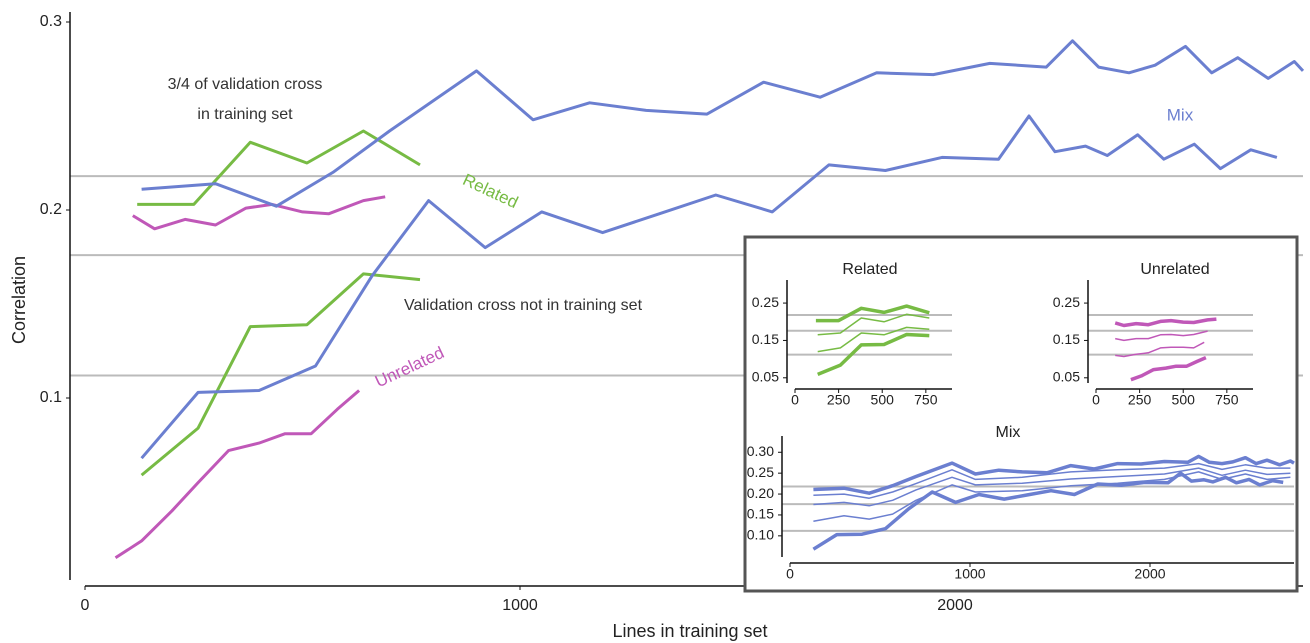  Describe the element at coordinates (1180, 114) in the screenshot. I see `series-label: Mix` at that location.